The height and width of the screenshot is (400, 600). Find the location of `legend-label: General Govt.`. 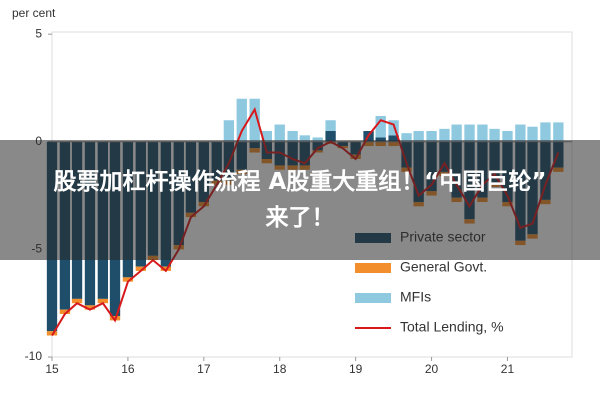

legend-label: General Govt. is located at coordinates (443, 267).